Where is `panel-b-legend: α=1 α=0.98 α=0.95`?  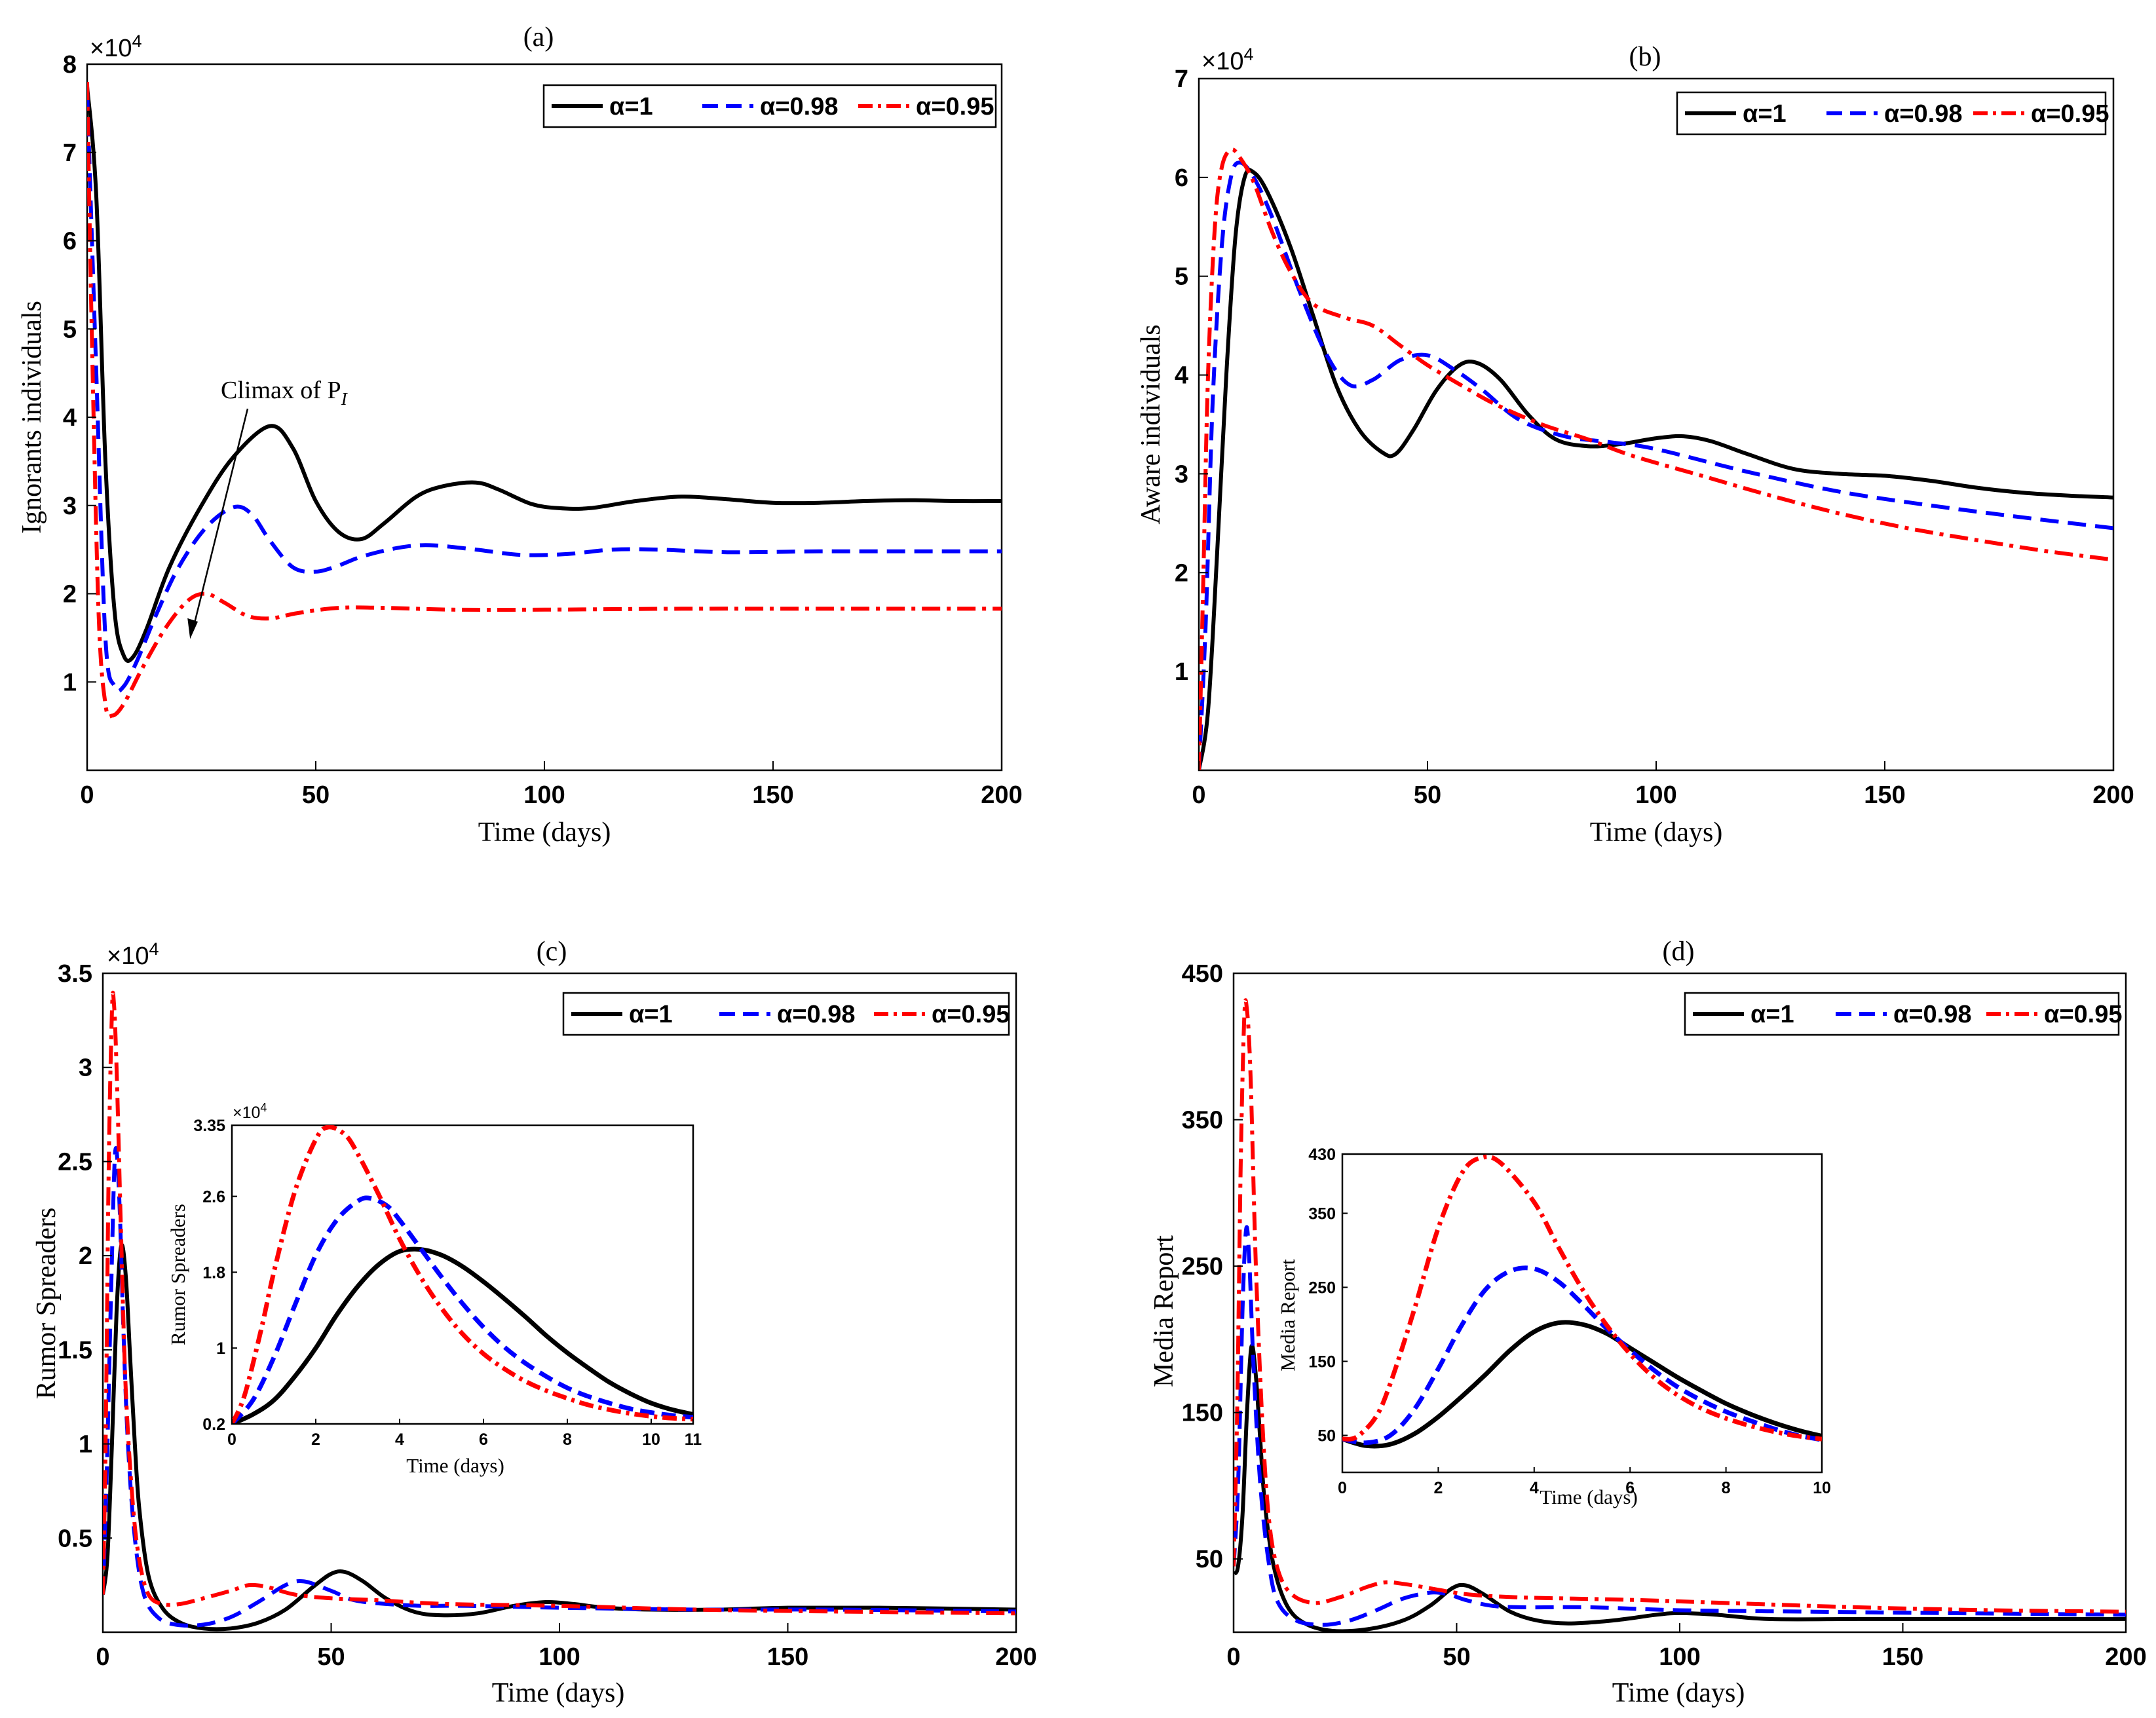 panel-b-legend: α=1 α=0.98 α=0.95 is located at coordinates (1892, 114).